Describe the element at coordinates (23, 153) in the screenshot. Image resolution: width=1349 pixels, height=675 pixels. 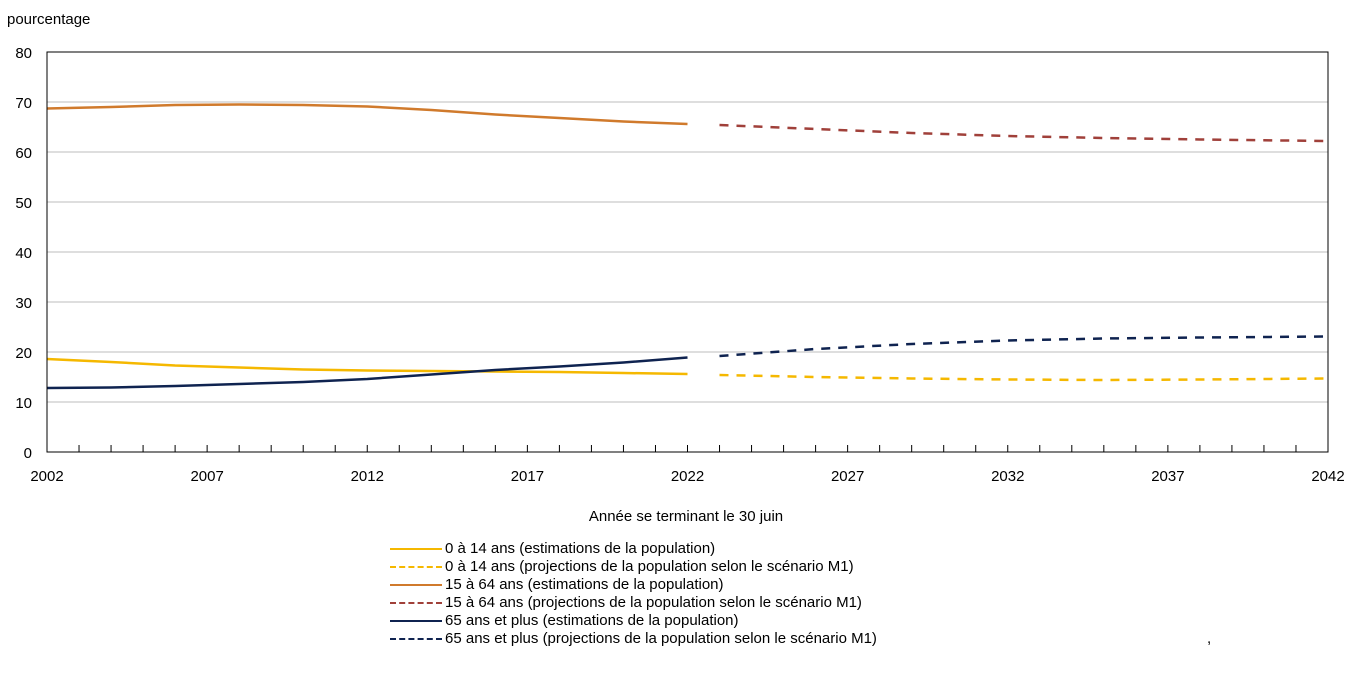
I see `y-tick-label: 60` at that location.